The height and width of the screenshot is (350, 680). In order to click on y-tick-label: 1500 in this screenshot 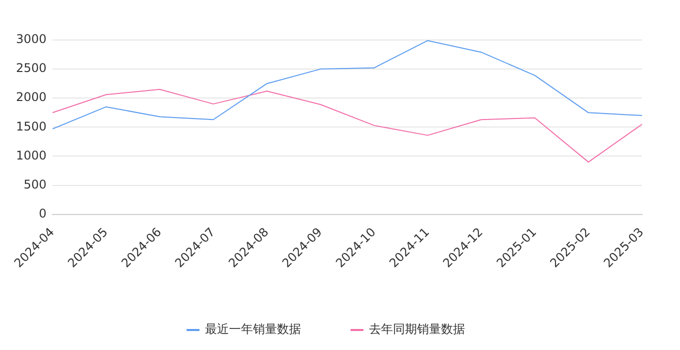, I will do `click(31, 126)`.